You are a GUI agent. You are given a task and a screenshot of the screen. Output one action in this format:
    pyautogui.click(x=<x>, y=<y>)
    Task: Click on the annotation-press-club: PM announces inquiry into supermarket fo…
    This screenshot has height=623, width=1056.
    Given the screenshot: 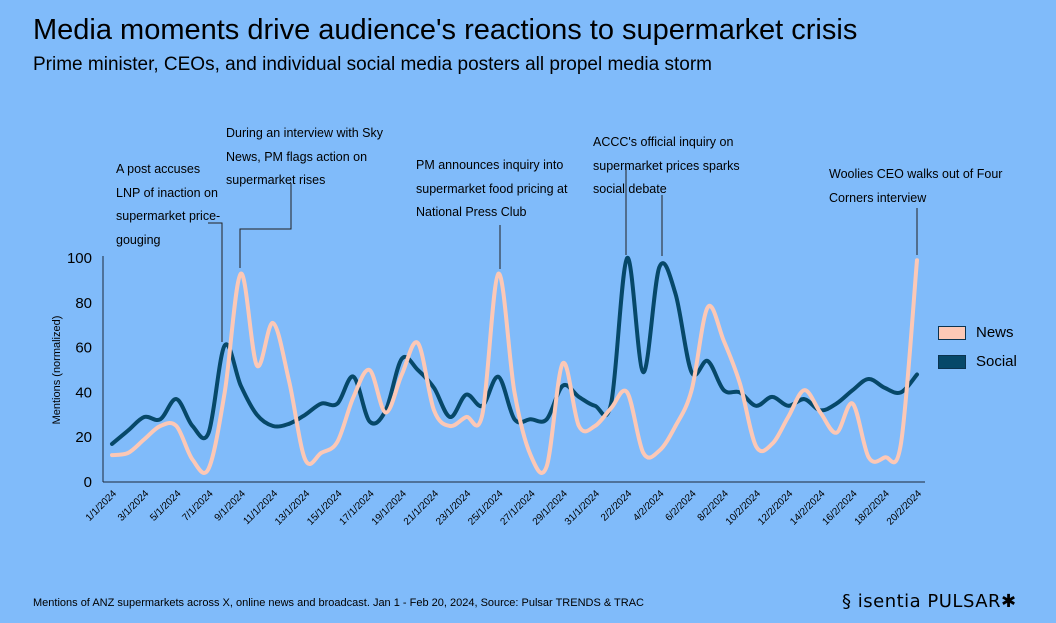 What is the action you would take?
    pyautogui.click(x=491, y=189)
    